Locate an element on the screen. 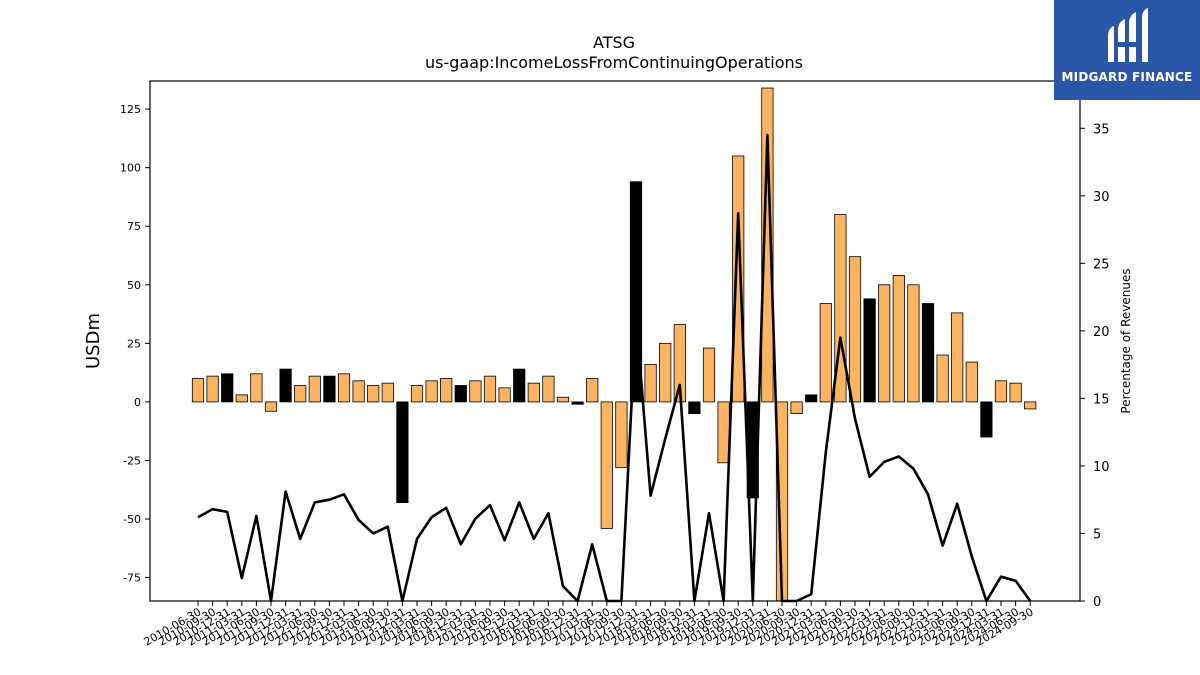 The width and height of the screenshot is (1200, 675). chart-title: ATSG is located at coordinates (614, 42).